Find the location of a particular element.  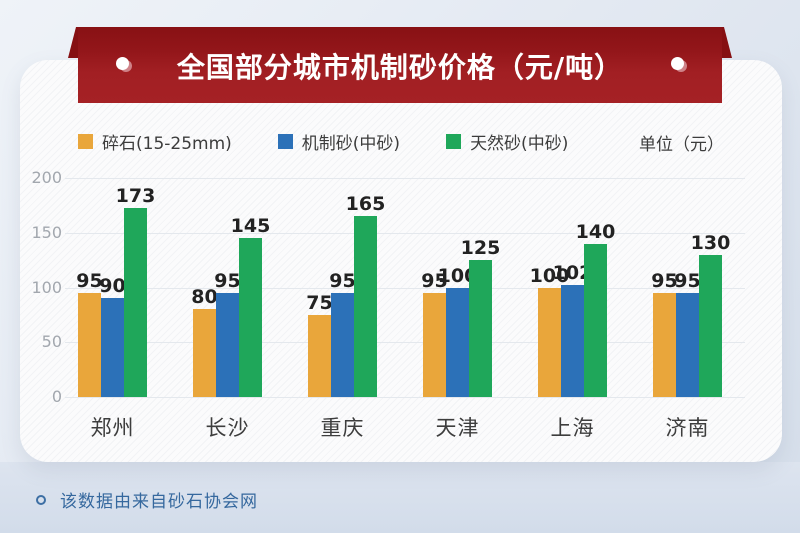

y-tick-label: 50 is located at coordinates (51, 342).